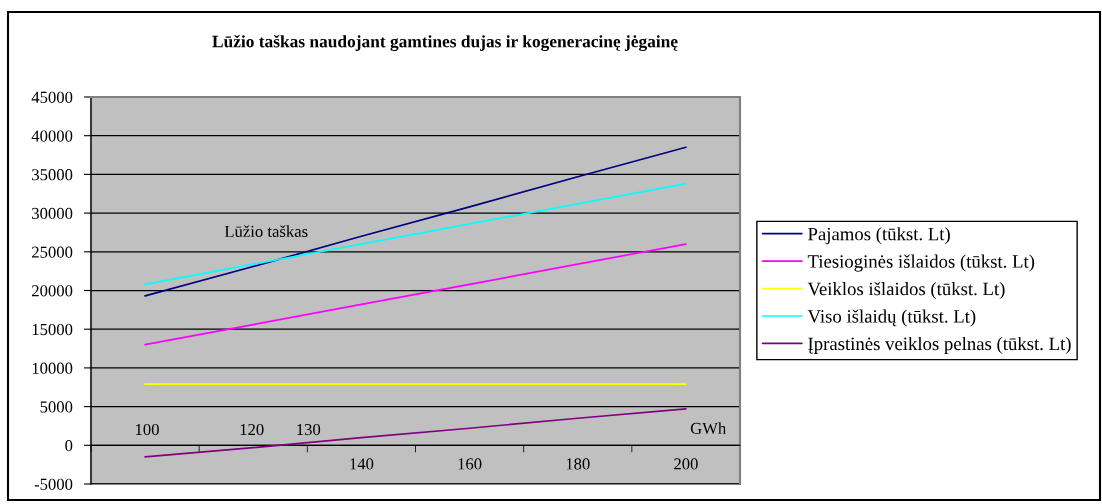  What do you see at coordinates (52, 97) in the screenshot?
I see `y-tick-label: 45000` at bounding box center [52, 97].